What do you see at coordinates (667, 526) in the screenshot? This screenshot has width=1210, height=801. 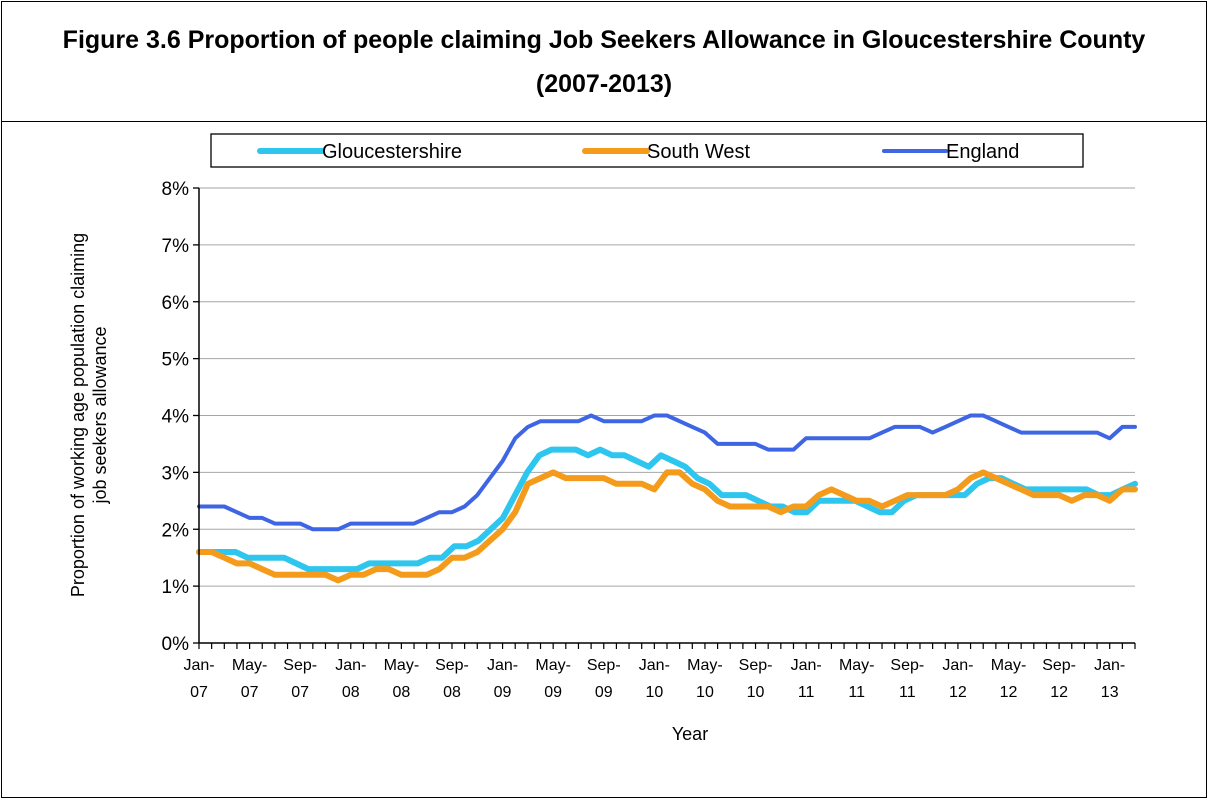 I see `series-line-south-west` at bounding box center [667, 526].